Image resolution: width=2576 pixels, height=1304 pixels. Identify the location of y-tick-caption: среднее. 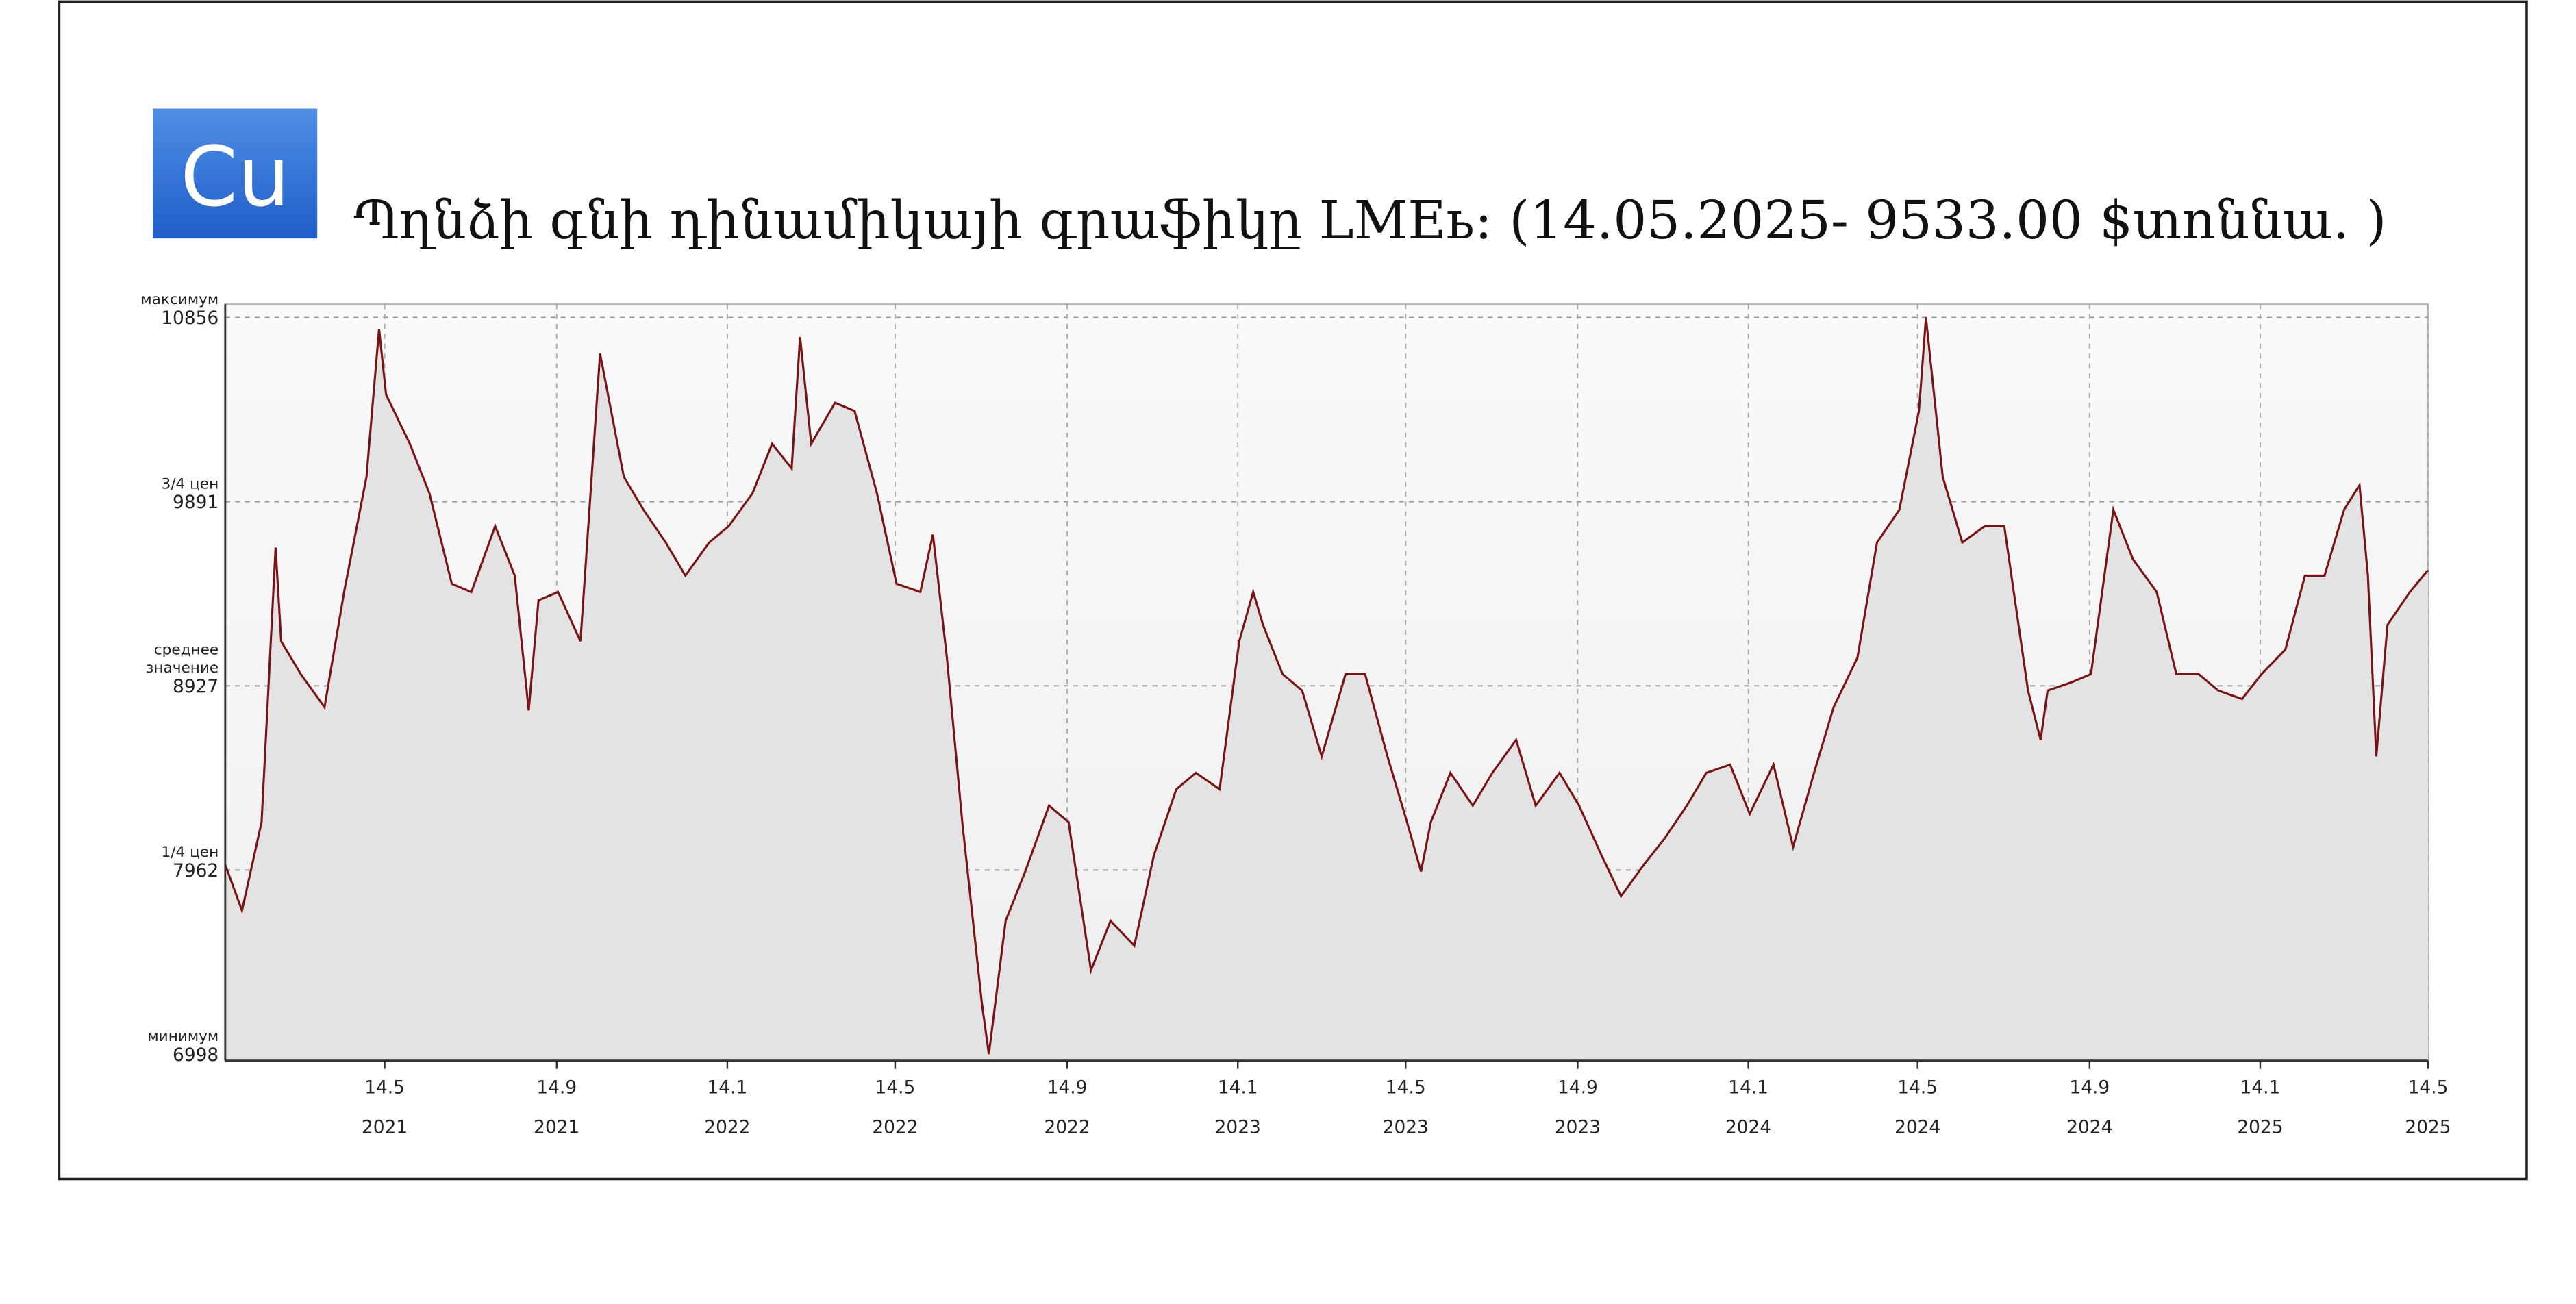
(186, 650).